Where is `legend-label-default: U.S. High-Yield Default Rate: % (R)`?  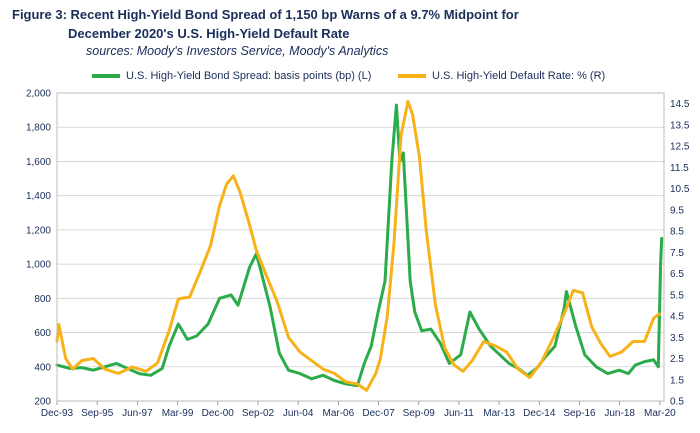
legend-label-default: U.S. High-Yield Default Rate: % (R) is located at coordinates (519, 76).